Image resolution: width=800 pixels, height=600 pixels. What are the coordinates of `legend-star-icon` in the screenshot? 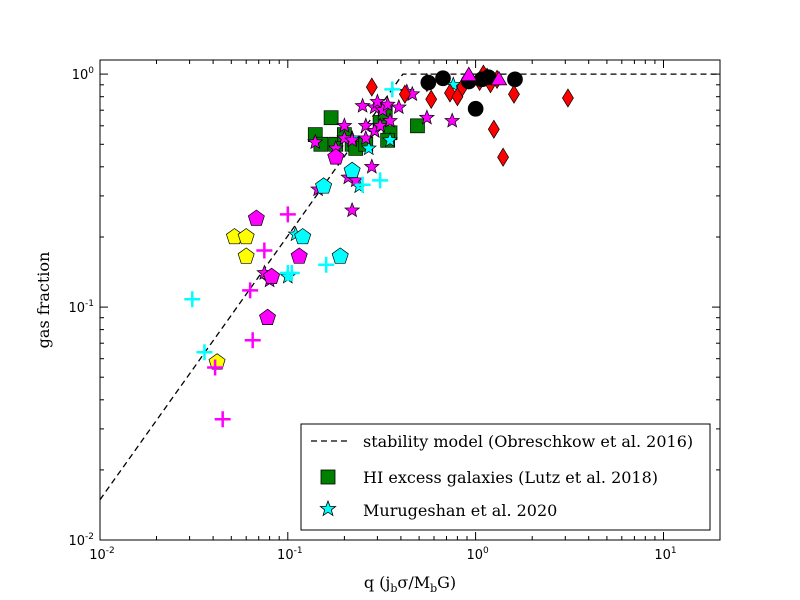 It's located at (328, 508).